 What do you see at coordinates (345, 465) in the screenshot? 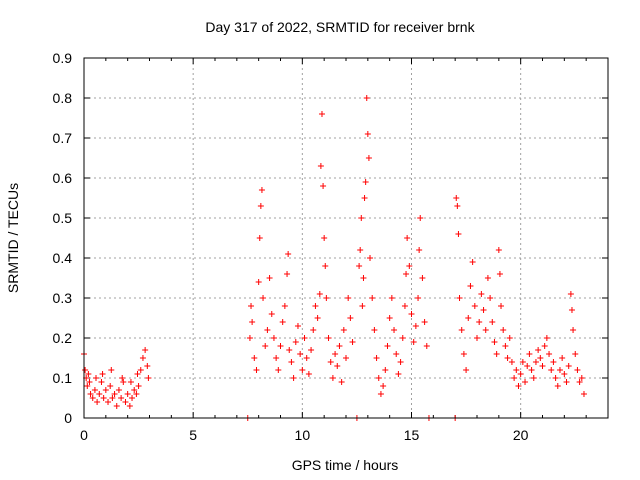
I see `x-axis-label: GPS time / hours` at bounding box center [345, 465].